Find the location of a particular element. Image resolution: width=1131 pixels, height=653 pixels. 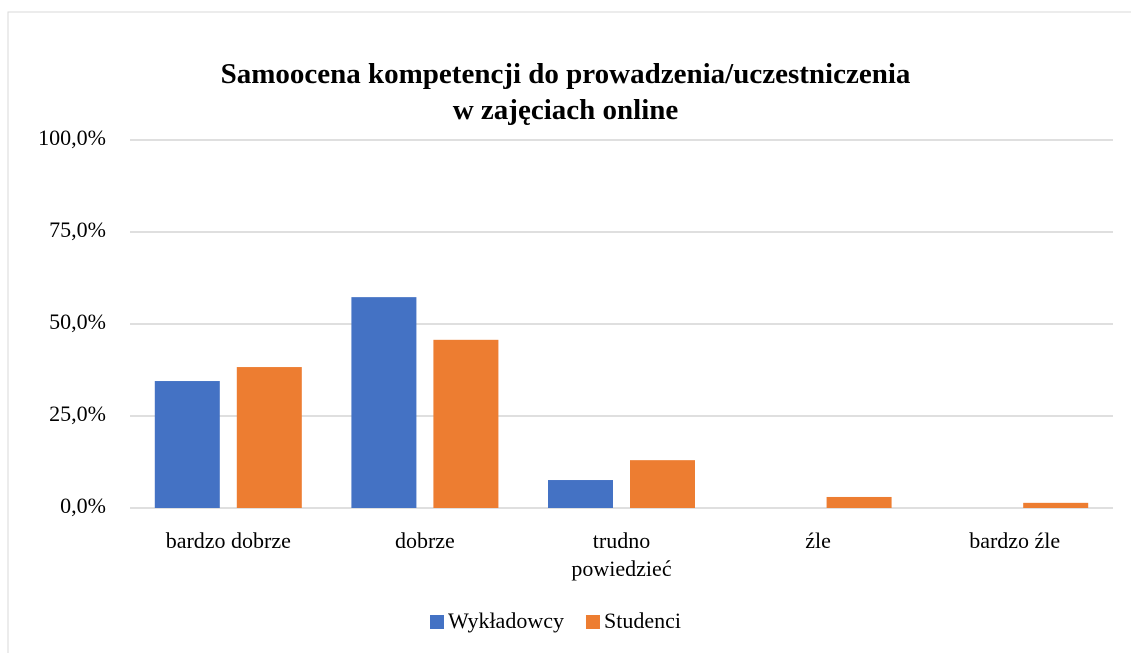

x-tick-label: dobrze is located at coordinates (424, 540).